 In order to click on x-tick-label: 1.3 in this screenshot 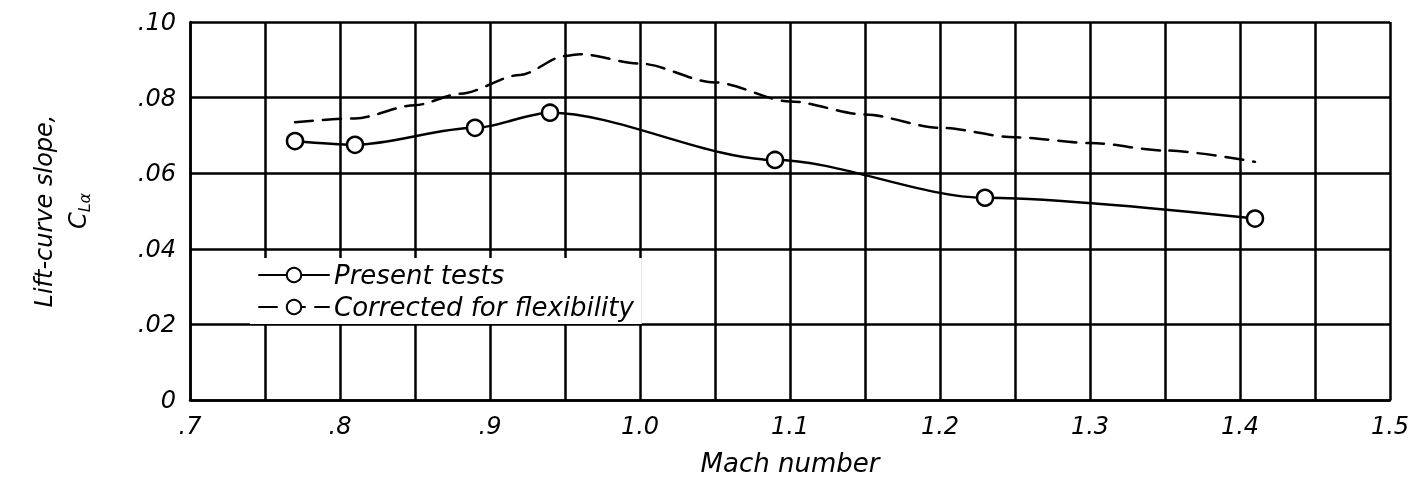, I will do `click(1090, 426)`.